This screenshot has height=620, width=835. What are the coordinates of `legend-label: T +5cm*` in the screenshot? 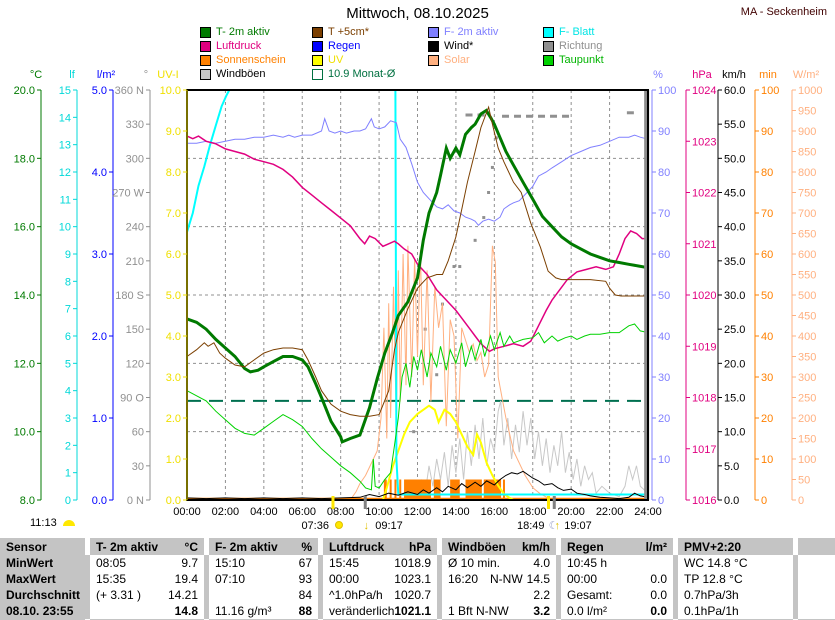 It's located at (349, 32).